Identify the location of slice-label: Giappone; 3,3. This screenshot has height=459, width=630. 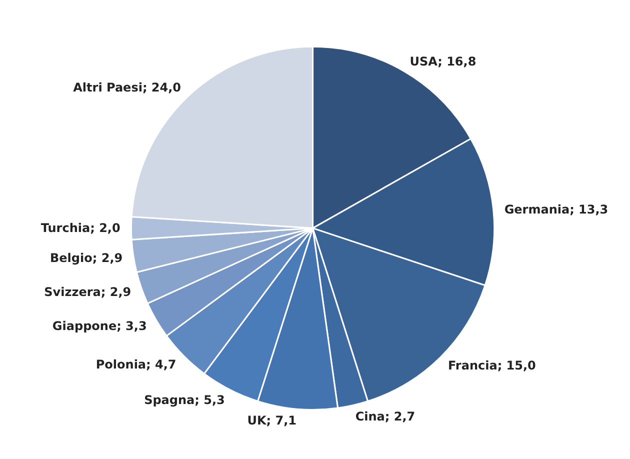
(99, 325).